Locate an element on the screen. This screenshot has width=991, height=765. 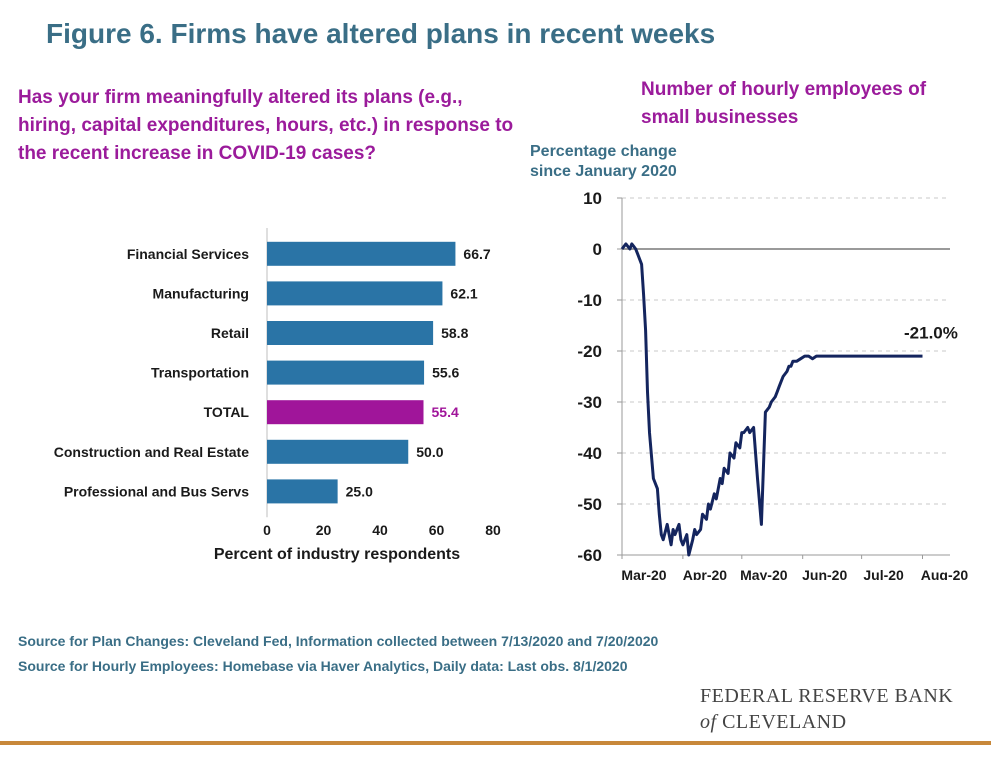
bar-x-tick-label: 0 is located at coordinates (267, 530).